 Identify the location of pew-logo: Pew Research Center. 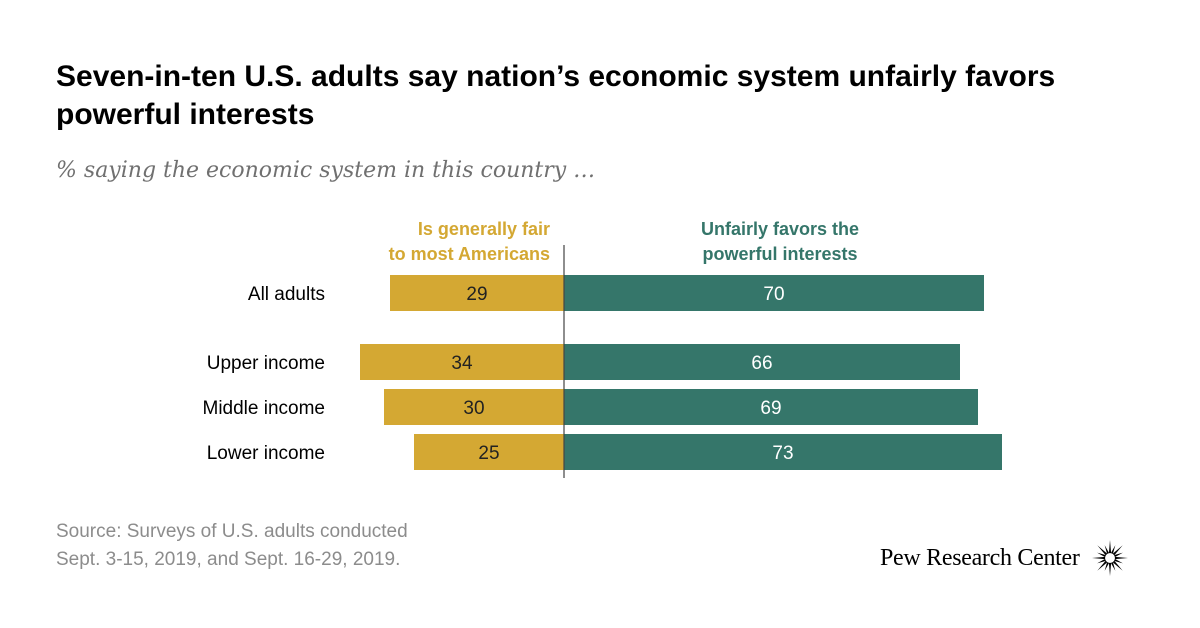
(1005, 558).